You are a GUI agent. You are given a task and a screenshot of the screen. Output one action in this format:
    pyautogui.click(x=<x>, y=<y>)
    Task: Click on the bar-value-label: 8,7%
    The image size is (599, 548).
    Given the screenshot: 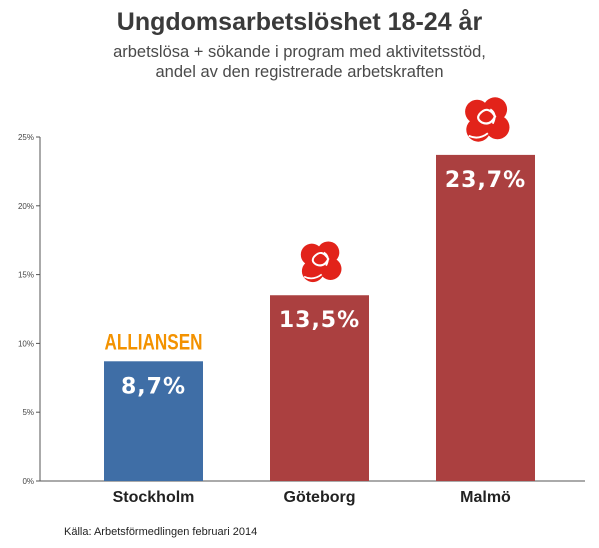 What is the action you would take?
    pyautogui.click(x=153, y=386)
    